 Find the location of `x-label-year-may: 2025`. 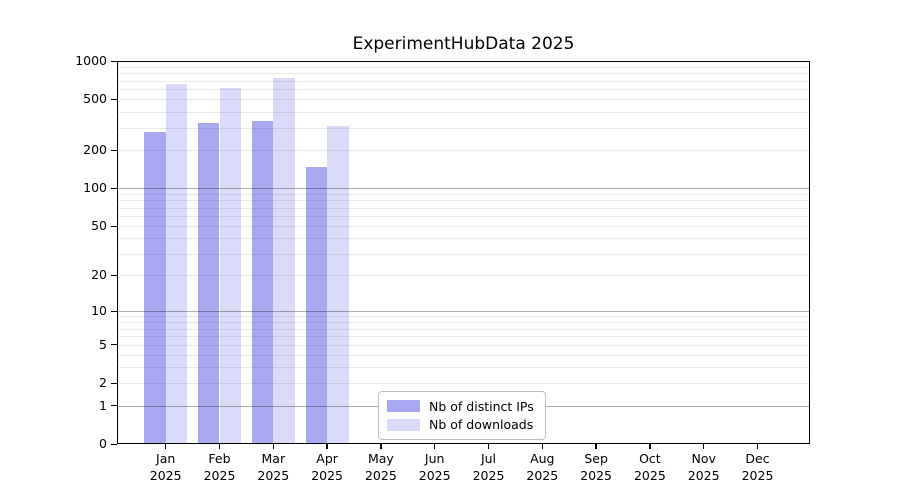

x-label-year-may: 2025 is located at coordinates (380, 475).